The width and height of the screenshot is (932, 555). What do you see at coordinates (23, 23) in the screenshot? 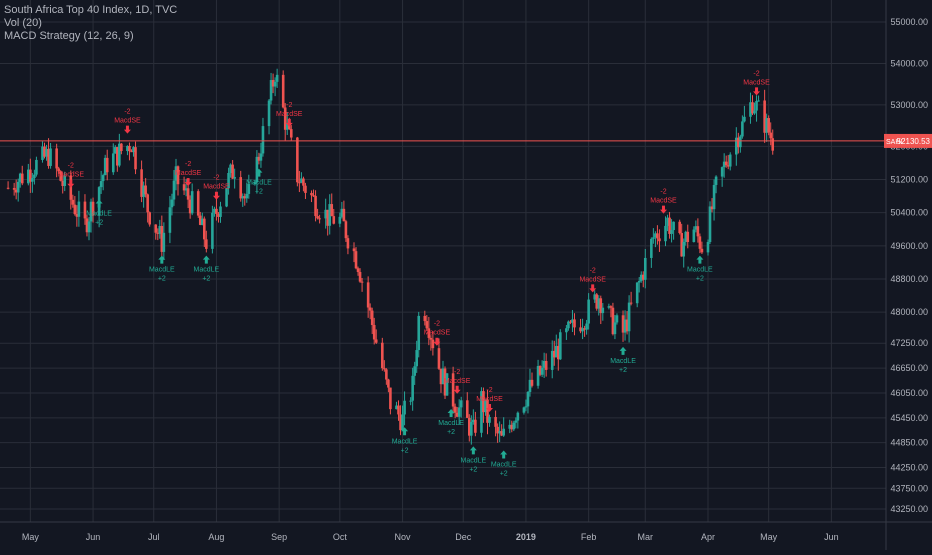
I see `volume-indicator-label: Vol (20)` at bounding box center [23, 23].